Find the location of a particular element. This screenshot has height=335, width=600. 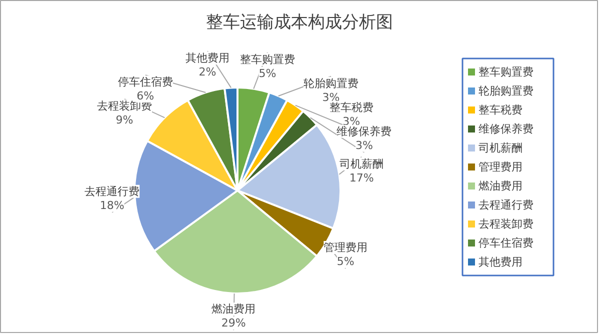

legend-label: 去程通行费 is located at coordinates (506, 205).